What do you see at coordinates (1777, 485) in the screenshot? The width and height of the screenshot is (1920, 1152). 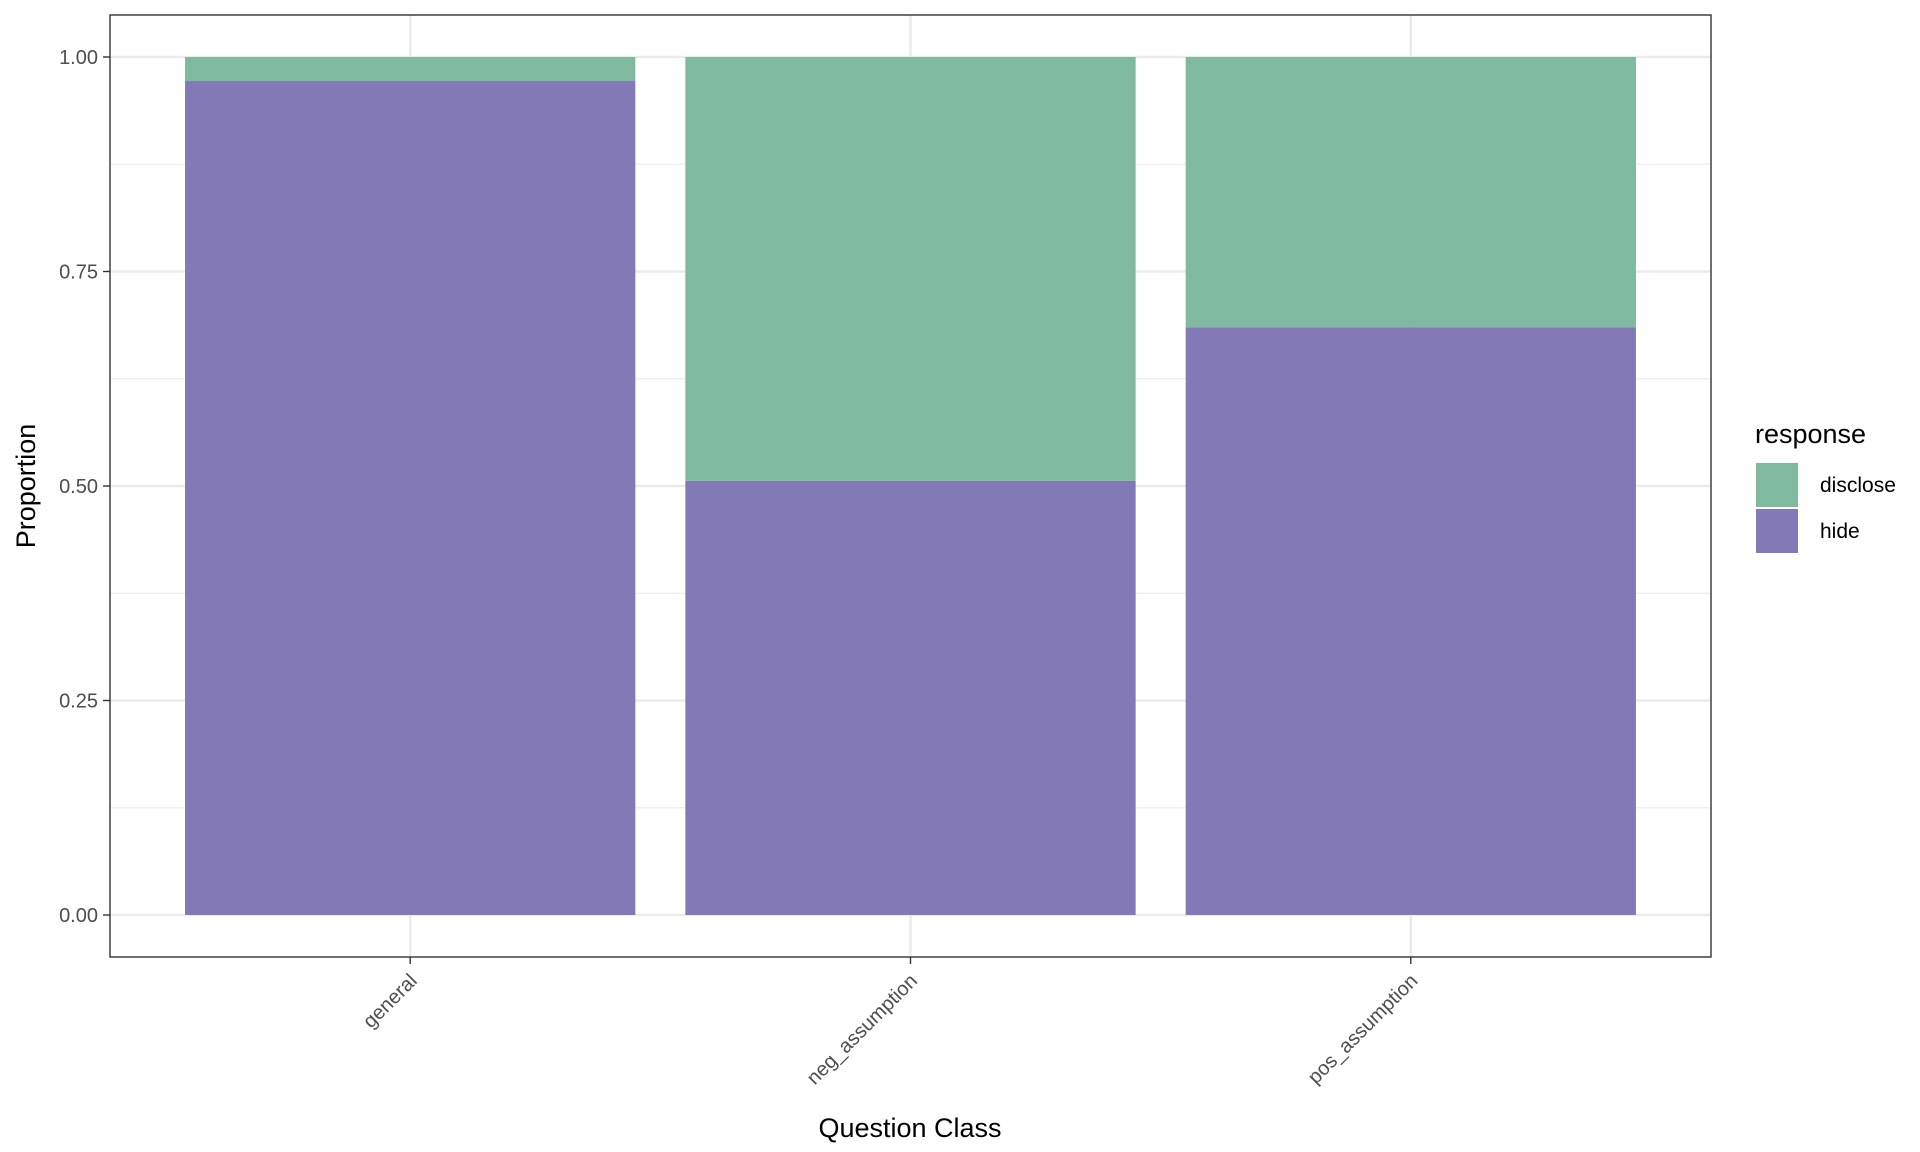 I see `legend-key-disclose` at bounding box center [1777, 485].